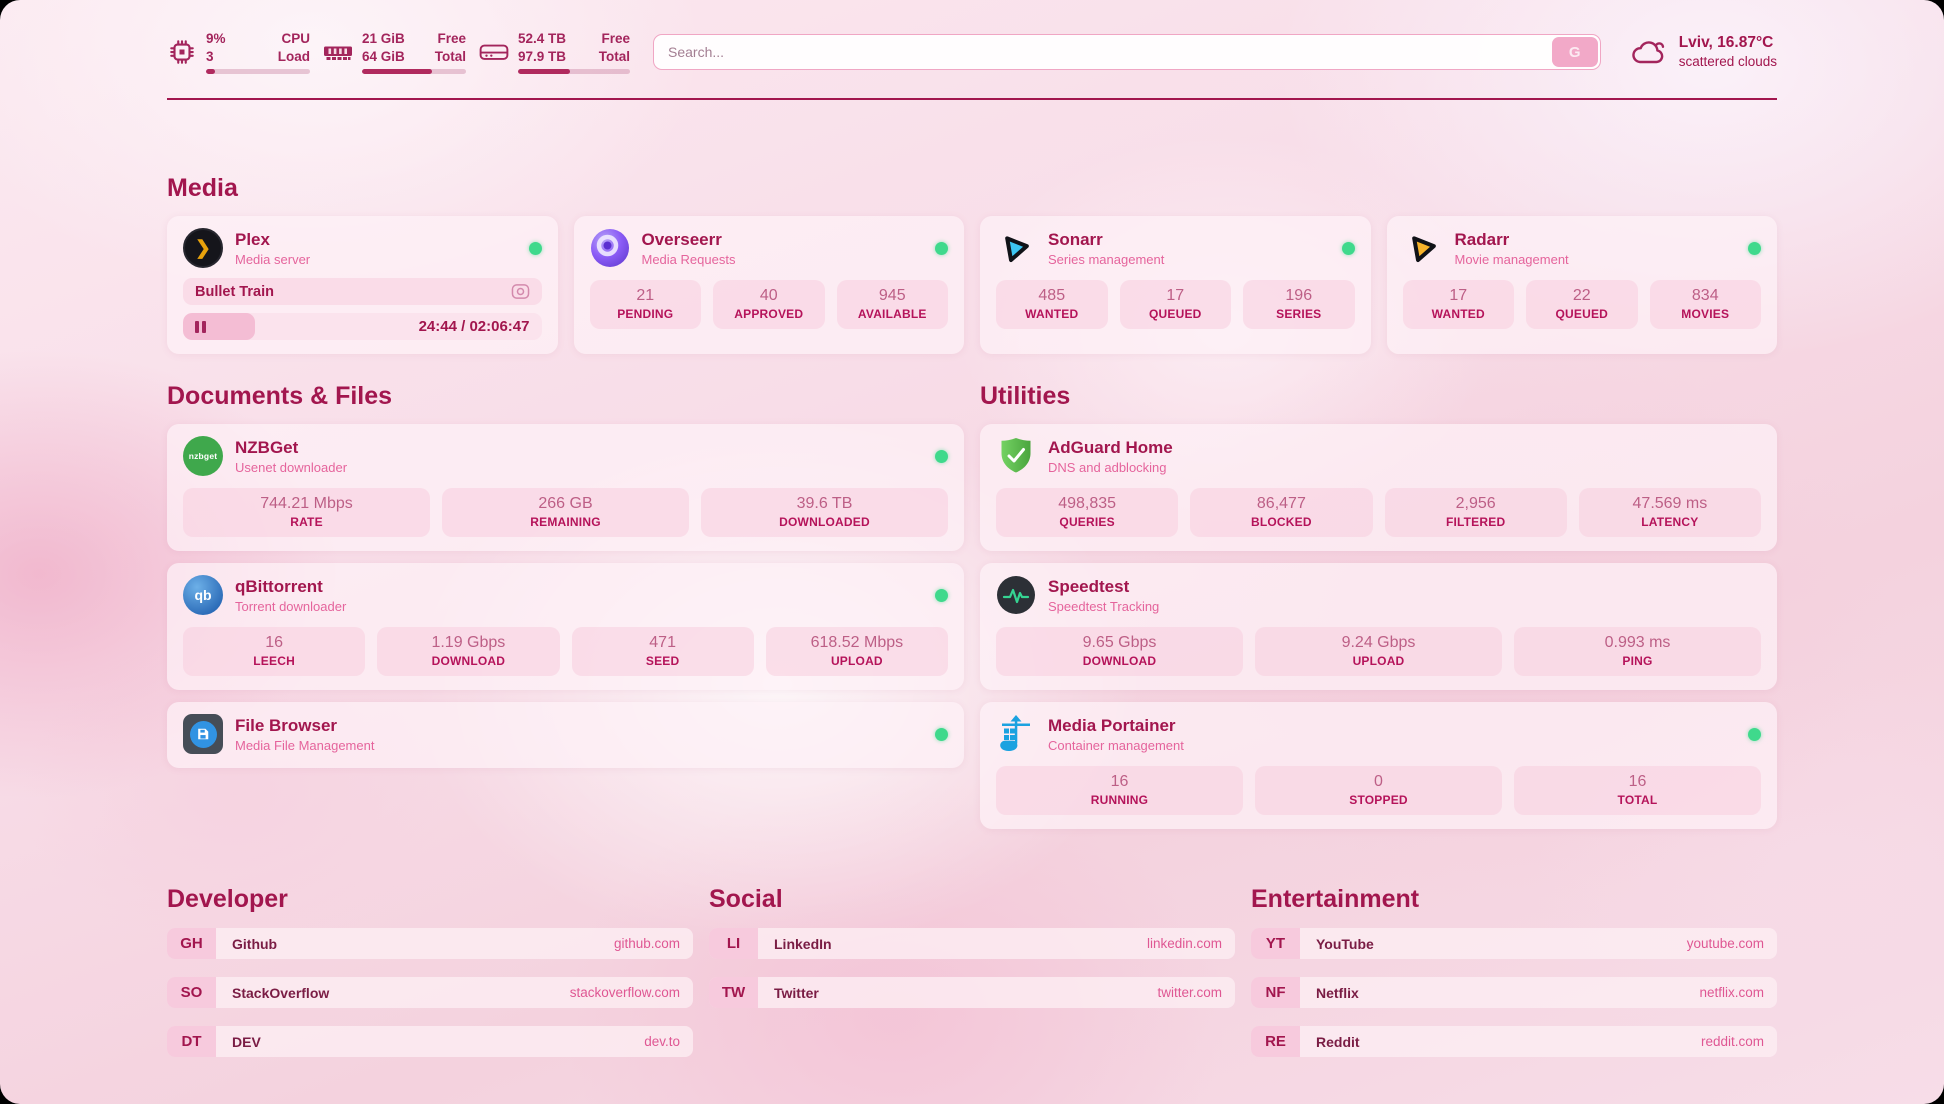 The height and width of the screenshot is (1104, 1944). Describe the element at coordinates (542, 56) in the screenshot. I see `disk-total: 97.9 TB` at that location.